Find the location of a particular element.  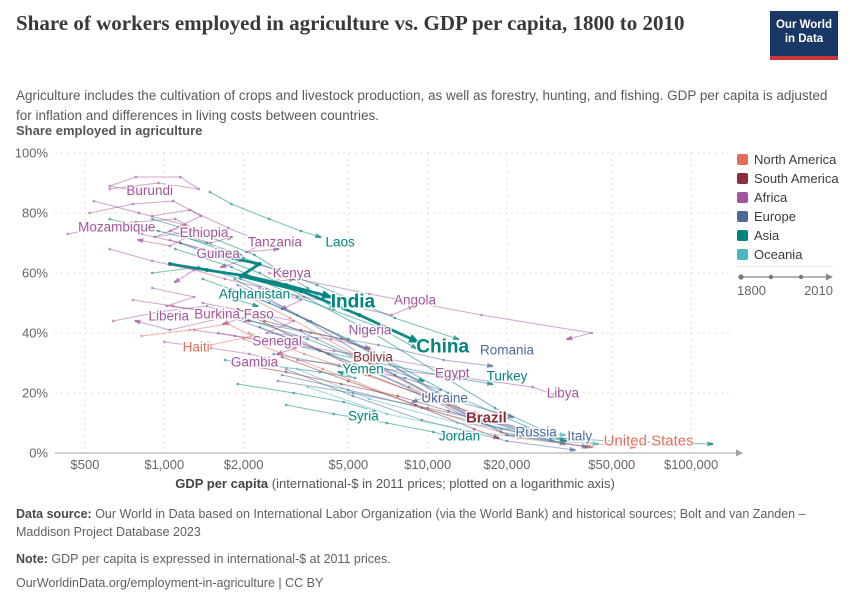

timeline-start-year: 1800 is located at coordinates (751, 290).